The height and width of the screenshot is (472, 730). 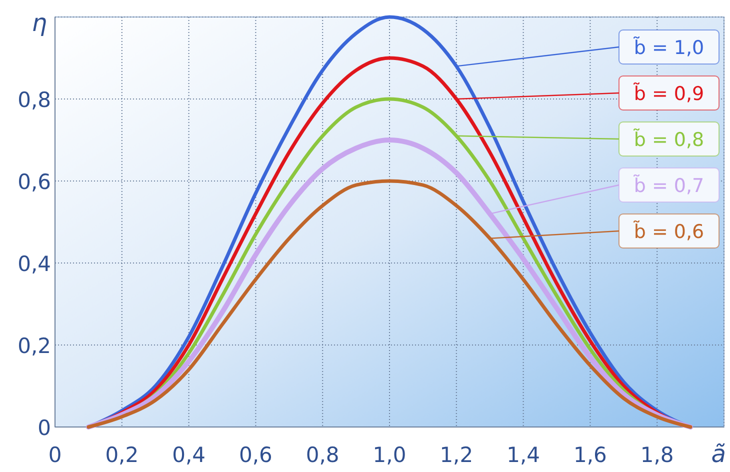 What do you see at coordinates (39, 23) in the screenshot?
I see `y-axis-title: η` at bounding box center [39, 23].